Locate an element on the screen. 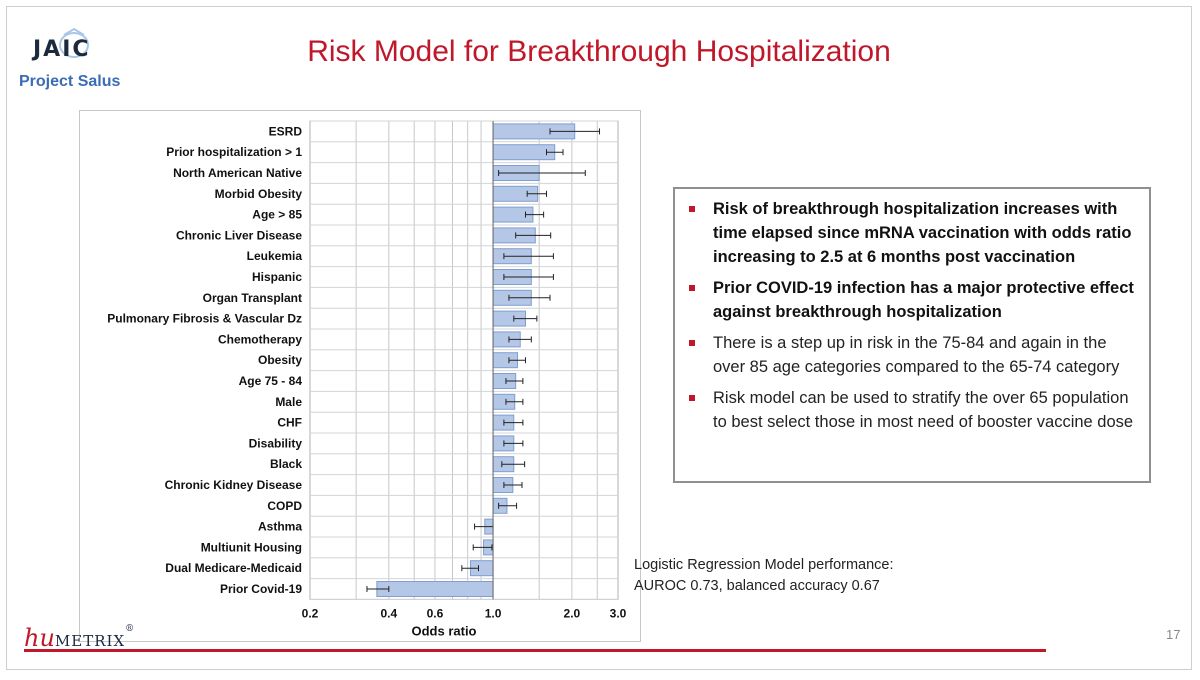 This screenshot has width=1200, height=680. category-label: Black is located at coordinates (286, 464).